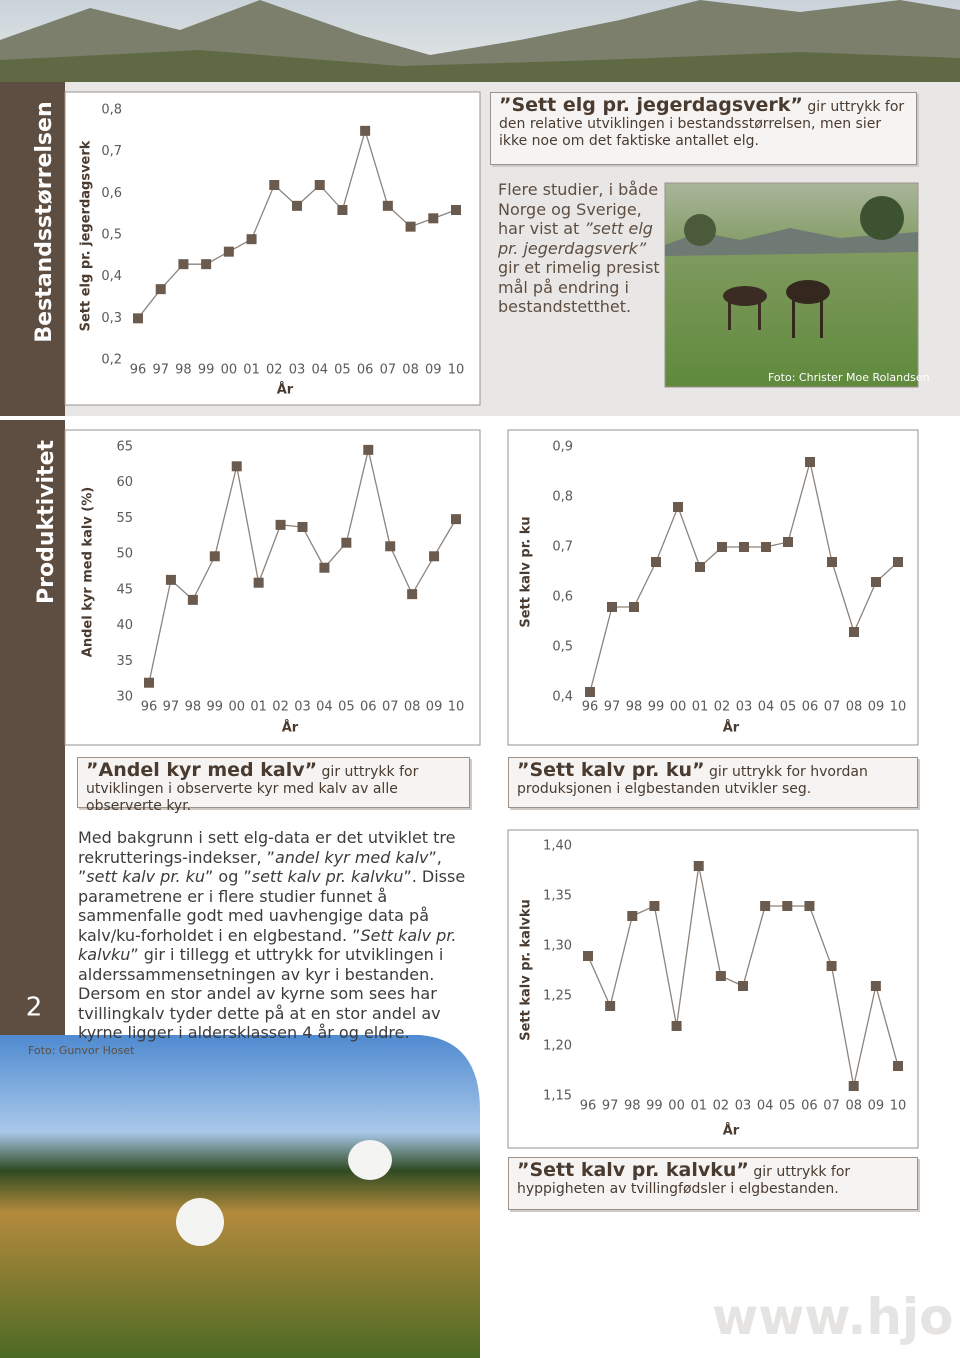 The width and height of the screenshot is (960, 1358). I want to click on caption-title: ”Sett kalv pr. kalvku”, so click(633, 1170).